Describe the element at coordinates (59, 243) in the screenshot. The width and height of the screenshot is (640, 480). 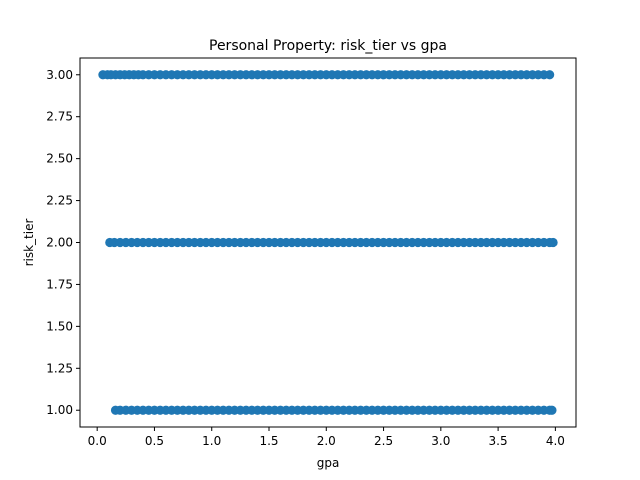
I see `y-tick-label: 2.00` at that location.